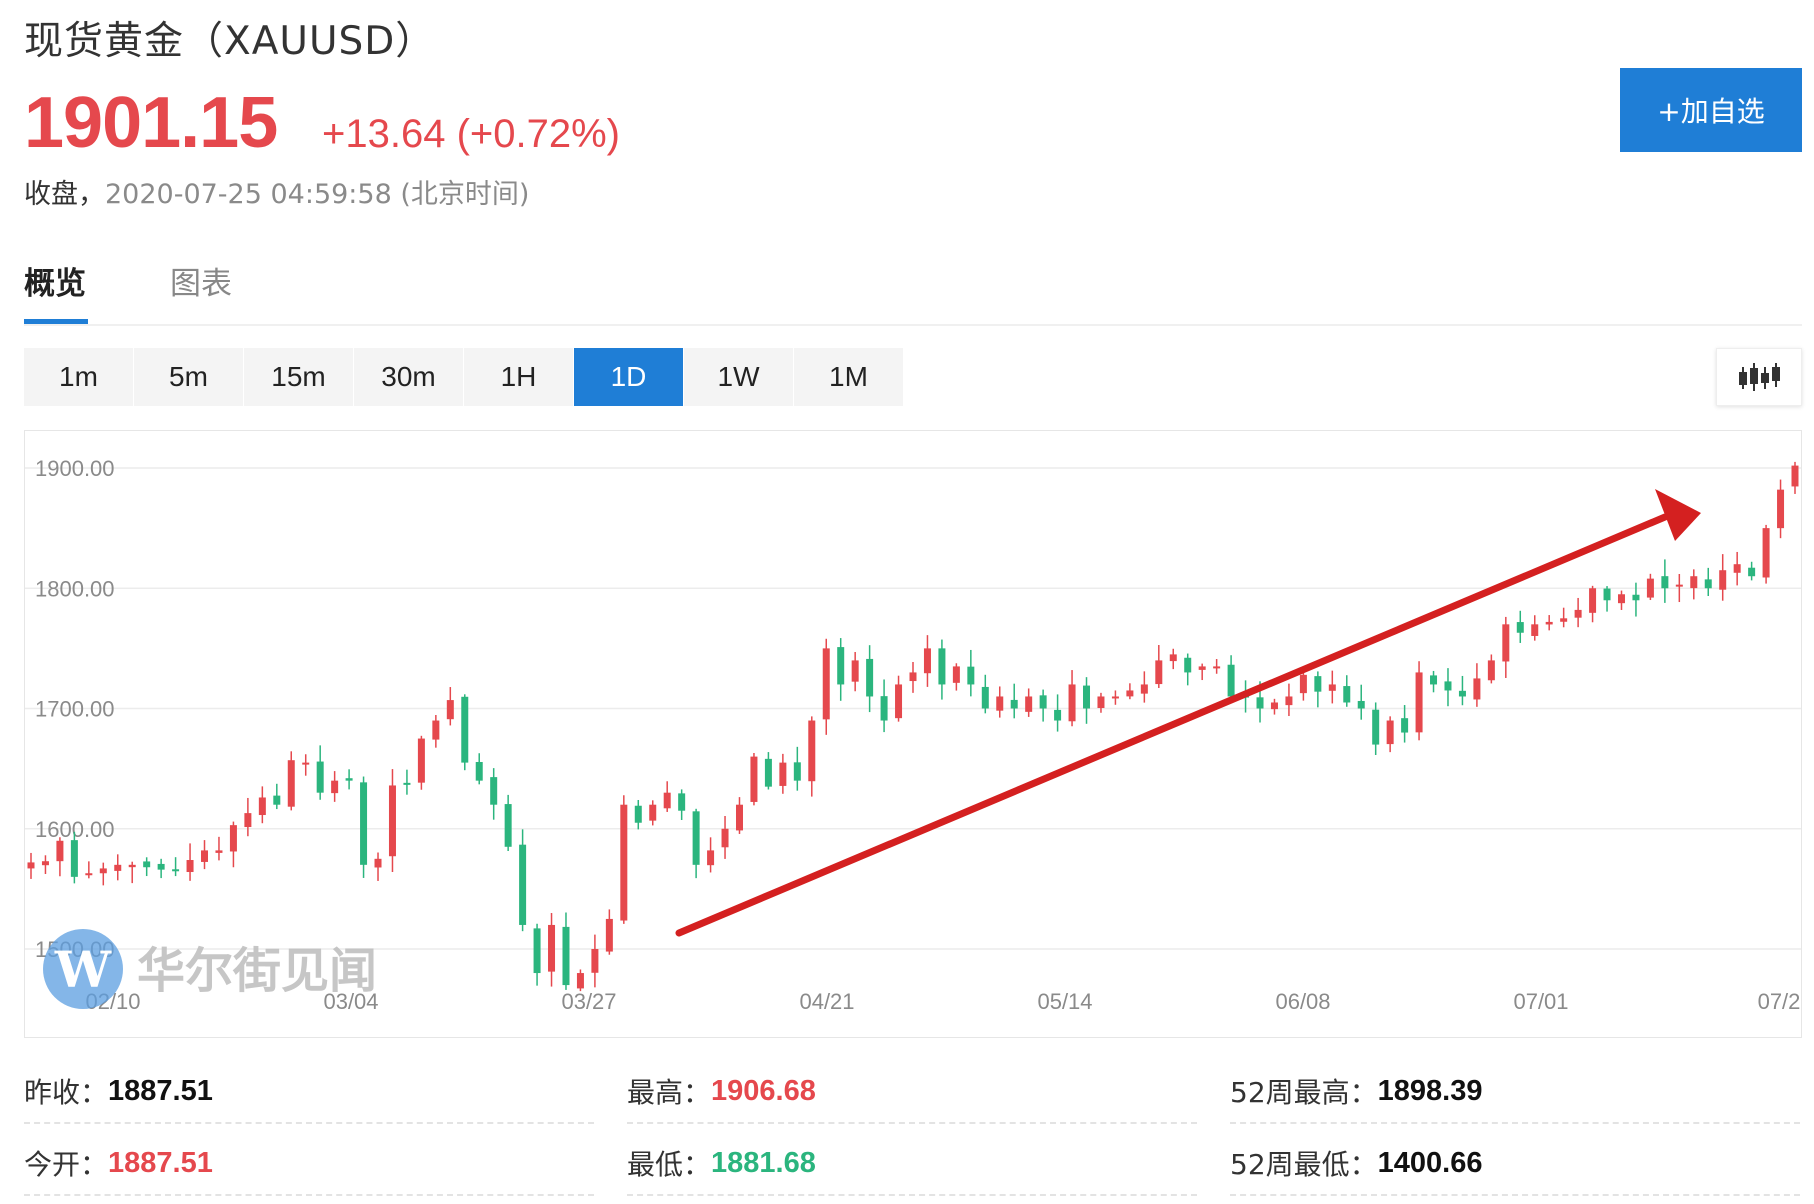 The width and height of the screenshot is (1814, 1204). I want to click on period-1mo: 1M, so click(848, 377).